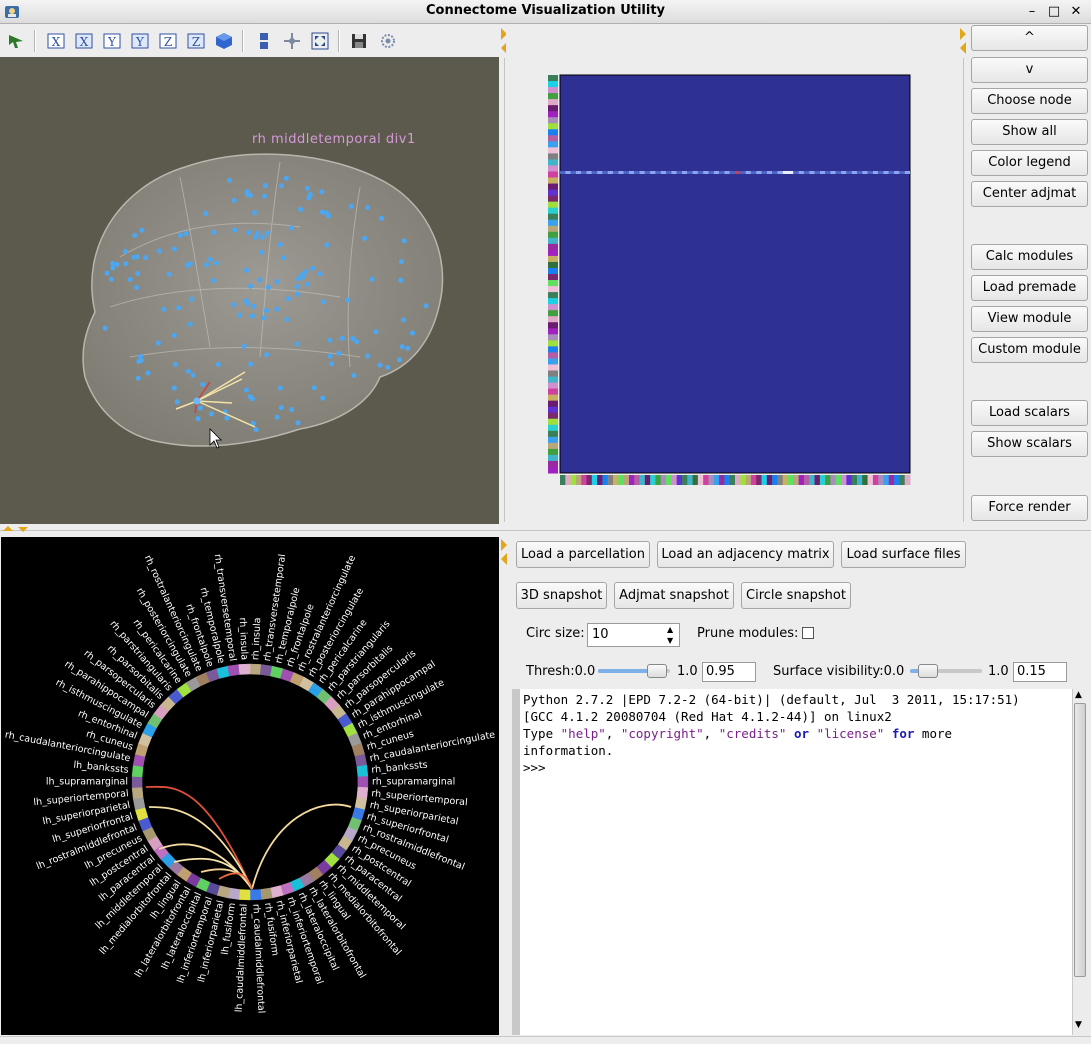 The image size is (1091, 1044). I want to click on fullscreen-icon, so click(320, 41).